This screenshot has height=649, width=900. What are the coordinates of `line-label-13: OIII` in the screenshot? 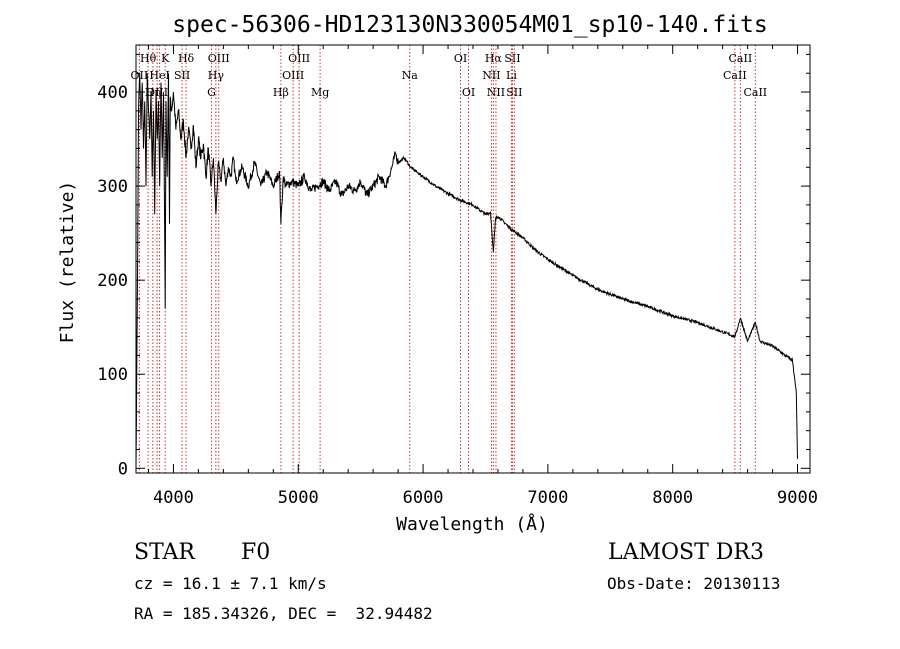 It's located at (293, 75).